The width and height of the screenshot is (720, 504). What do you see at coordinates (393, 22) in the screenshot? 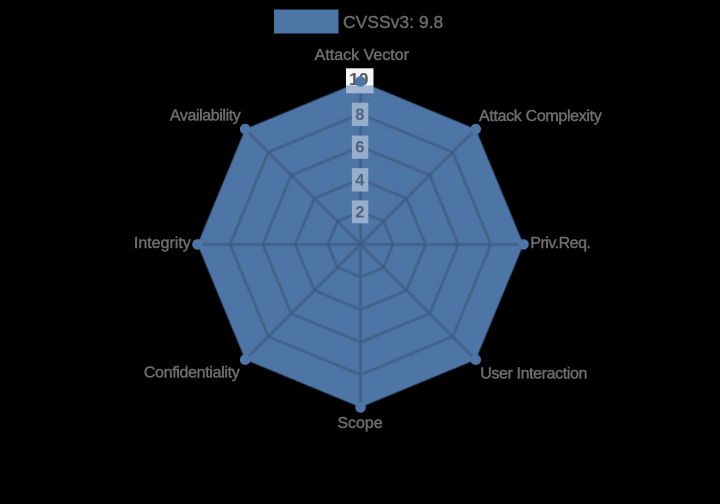
I see `svg-text: CVSSv3: 9.8` at bounding box center [393, 22].